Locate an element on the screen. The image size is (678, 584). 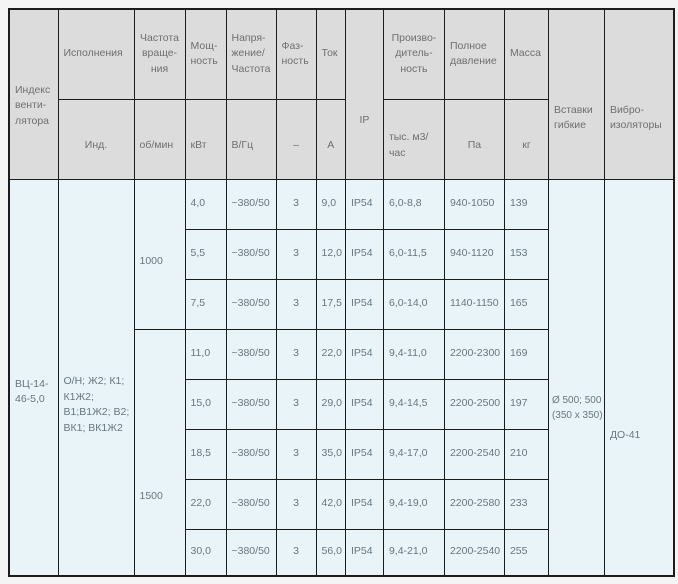
header-current: Ток is located at coordinates (330, 54).